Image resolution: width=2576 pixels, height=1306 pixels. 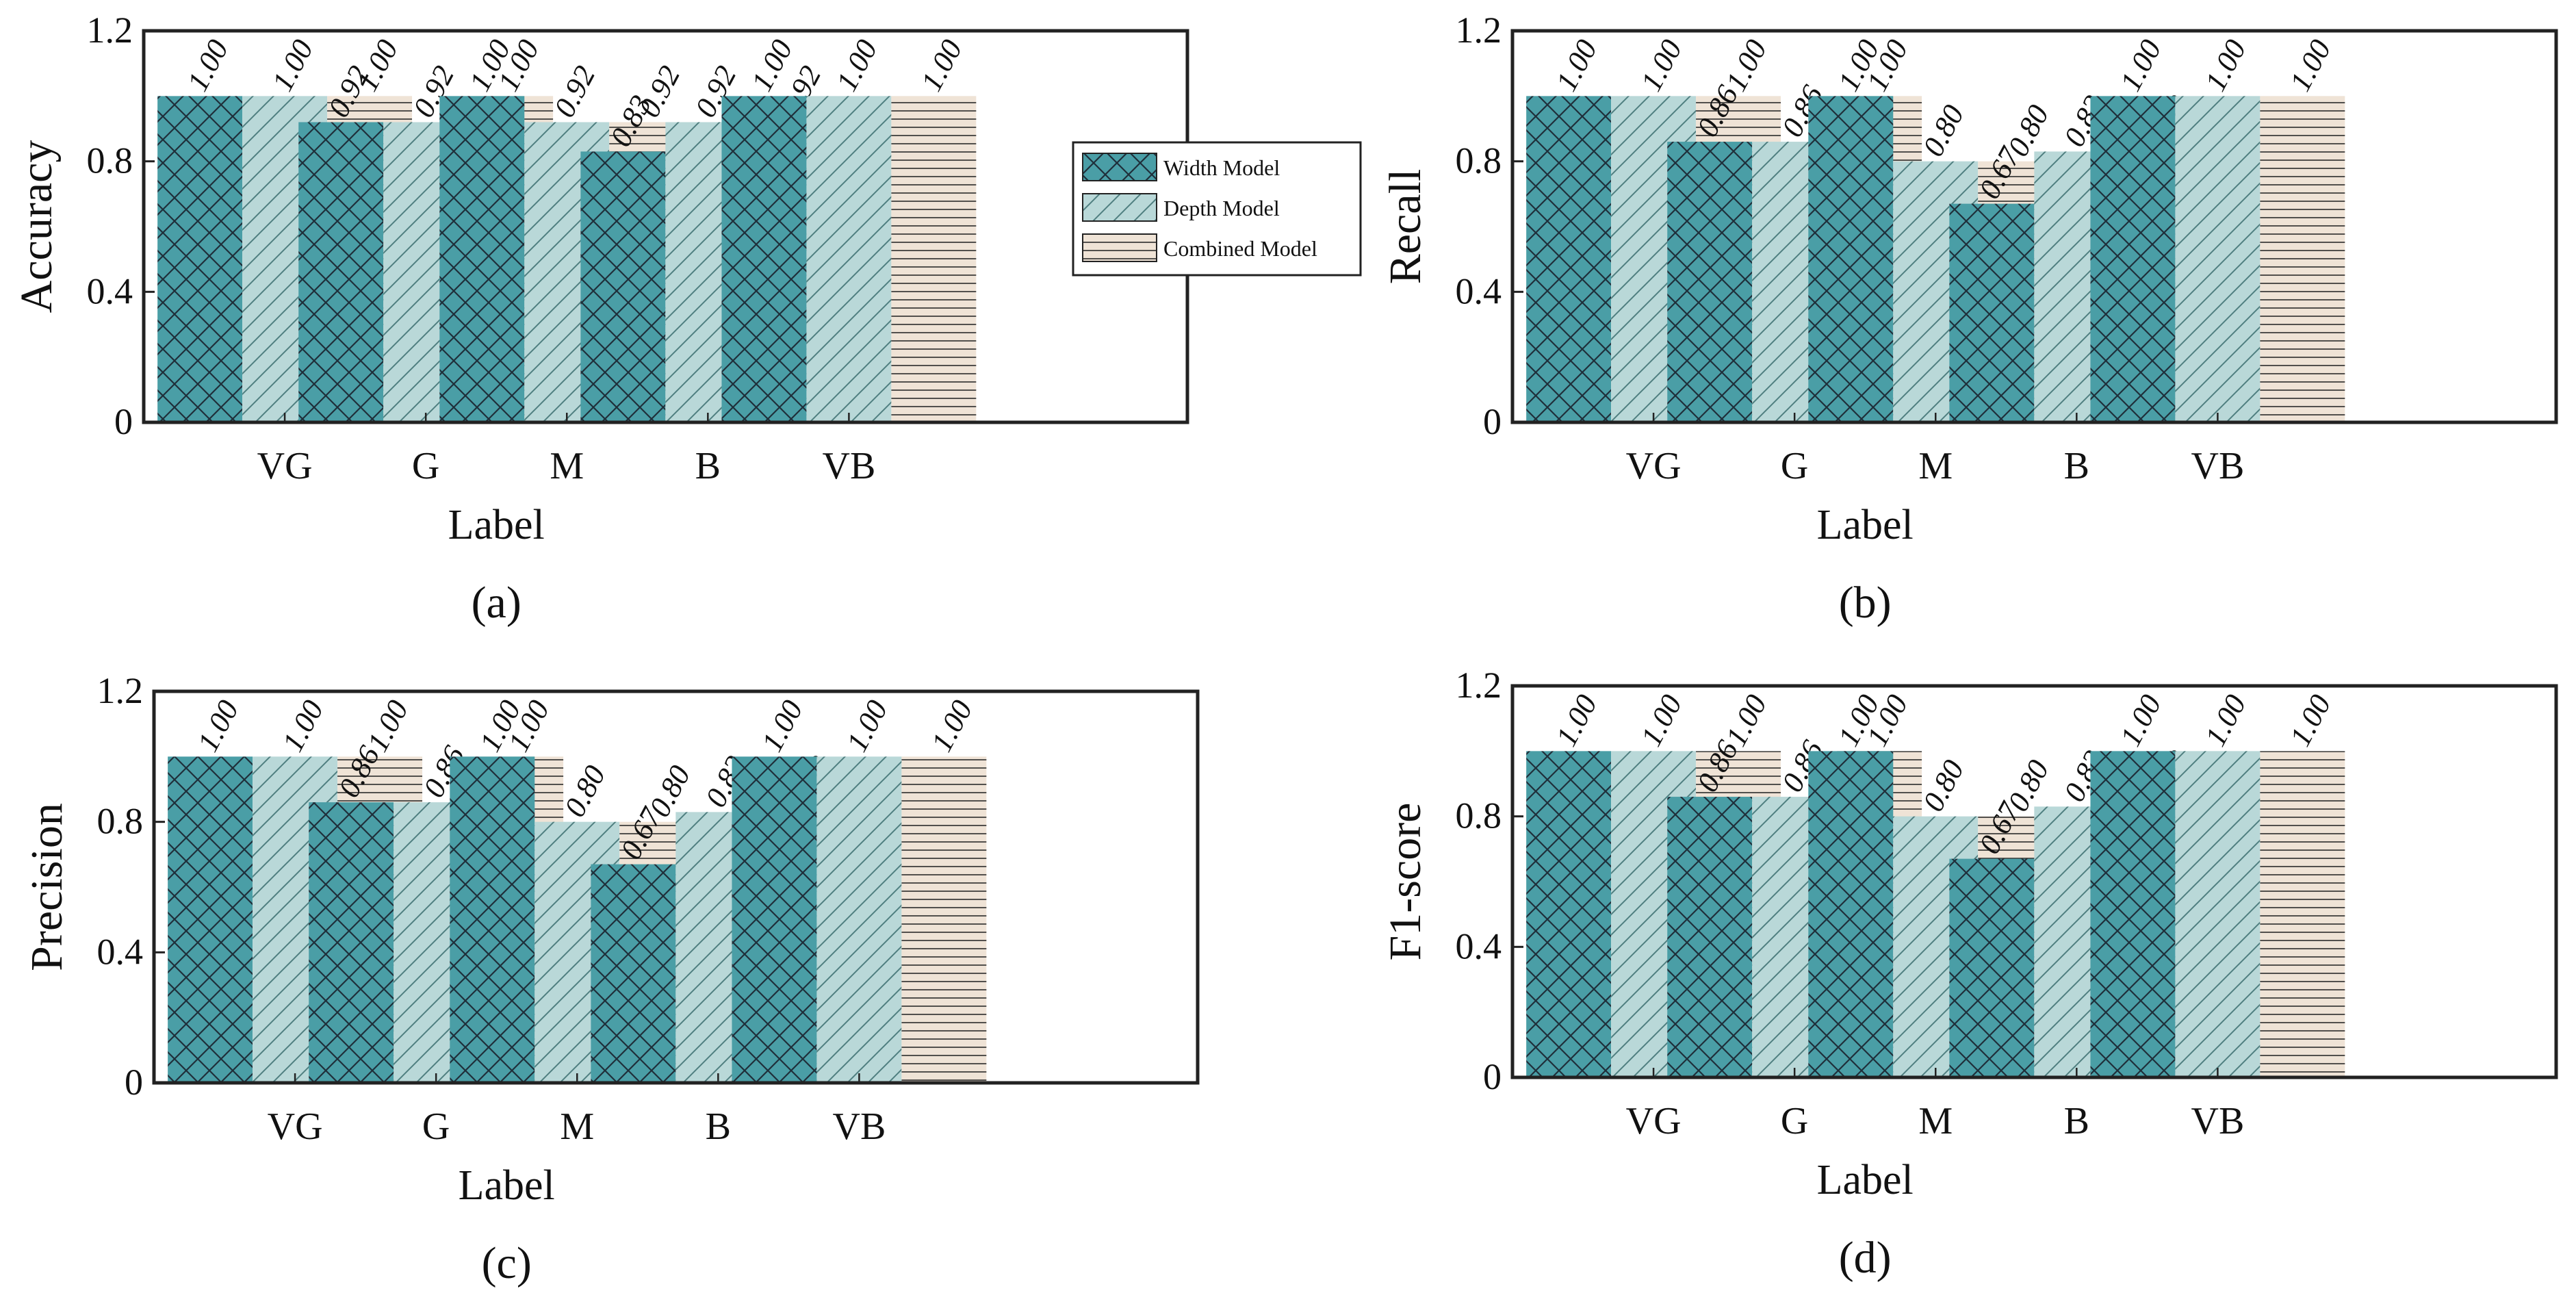 I want to click on plot-frame, so click(x=676, y=887).